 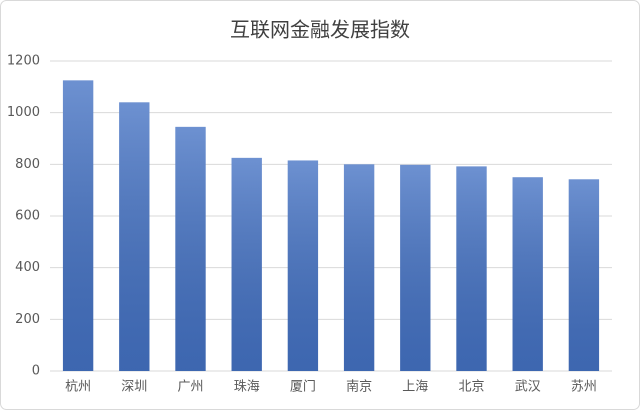 What do you see at coordinates (415, 387) in the screenshot?
I see `x-tick-label: 上海` at bounding box center [415, 387].